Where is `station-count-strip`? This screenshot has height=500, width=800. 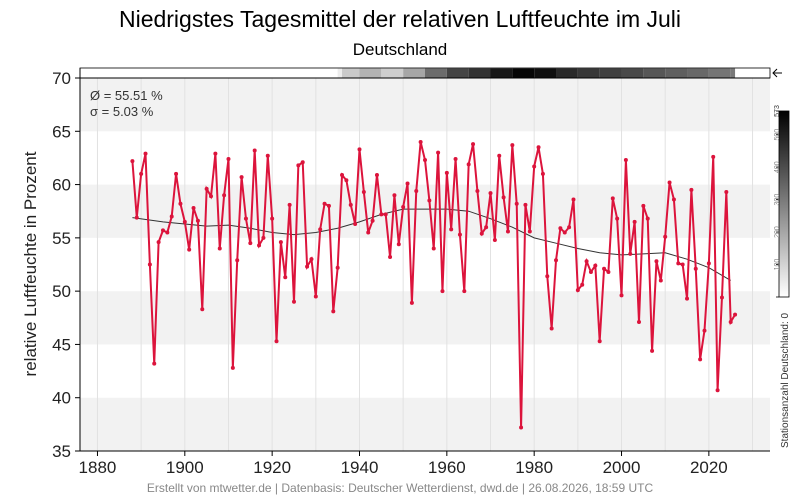 station-count-strip is located at coordinates (425, 73).